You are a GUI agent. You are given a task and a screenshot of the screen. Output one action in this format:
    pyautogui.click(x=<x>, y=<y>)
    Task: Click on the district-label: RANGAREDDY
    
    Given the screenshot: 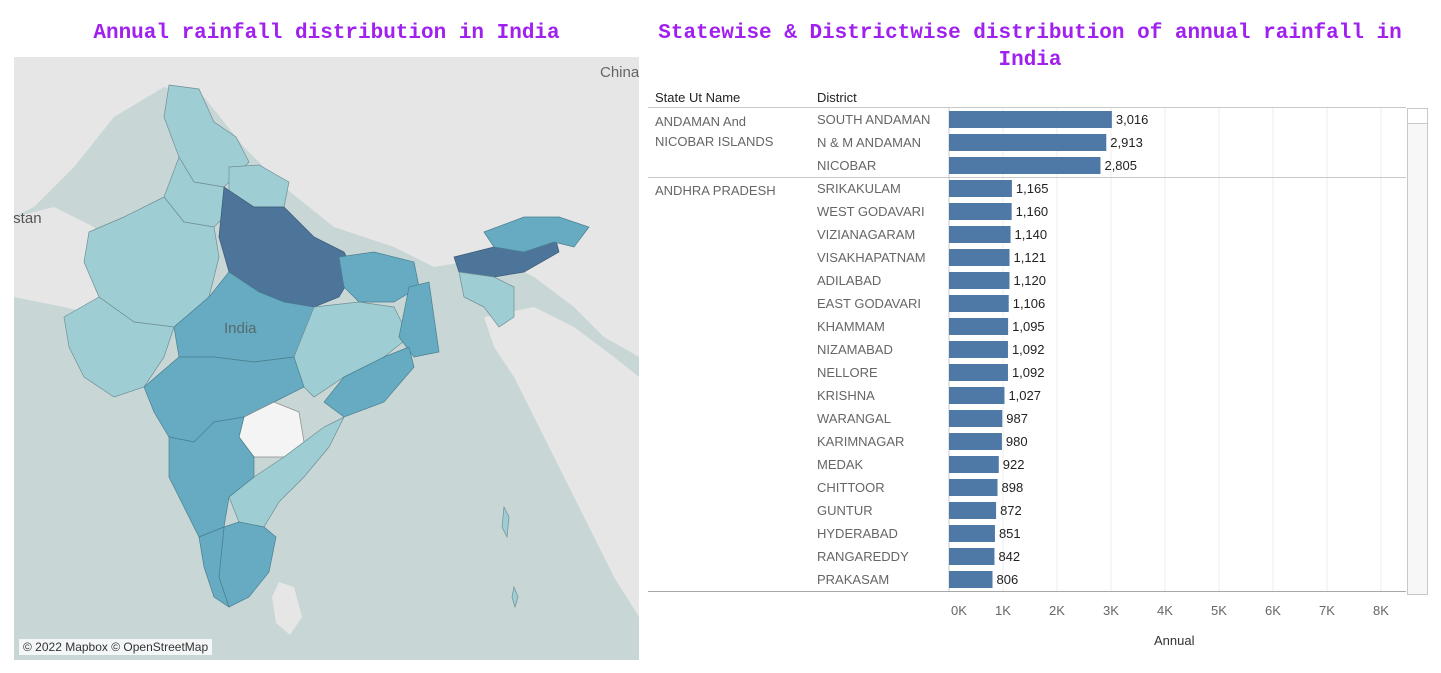 What is the action you would take?
    pyautogui.click(x=863, y=556)
    